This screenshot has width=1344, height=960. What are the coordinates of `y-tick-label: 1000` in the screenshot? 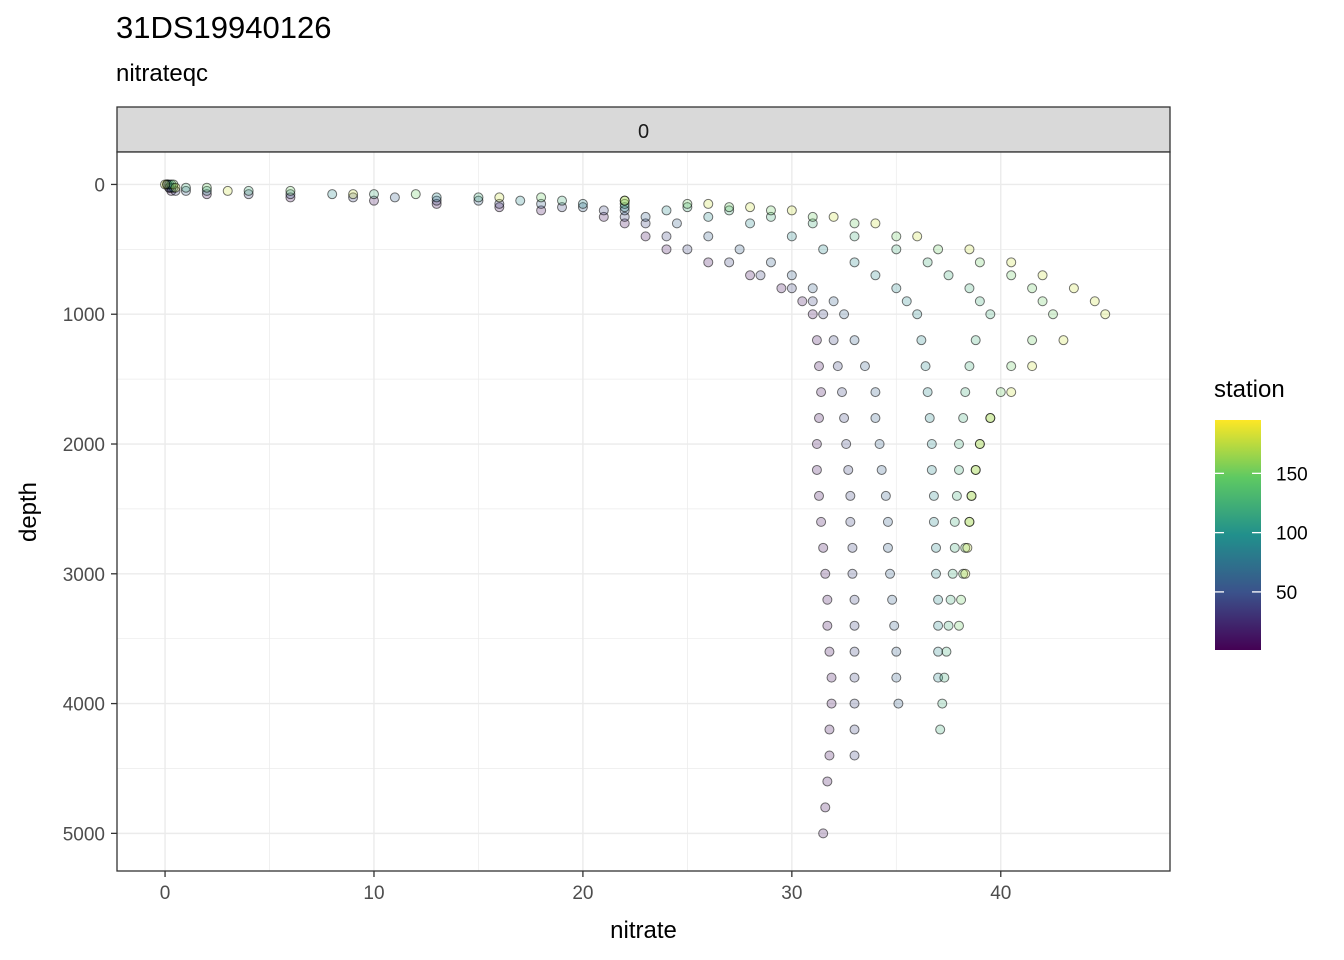 It's located at (84, 315).